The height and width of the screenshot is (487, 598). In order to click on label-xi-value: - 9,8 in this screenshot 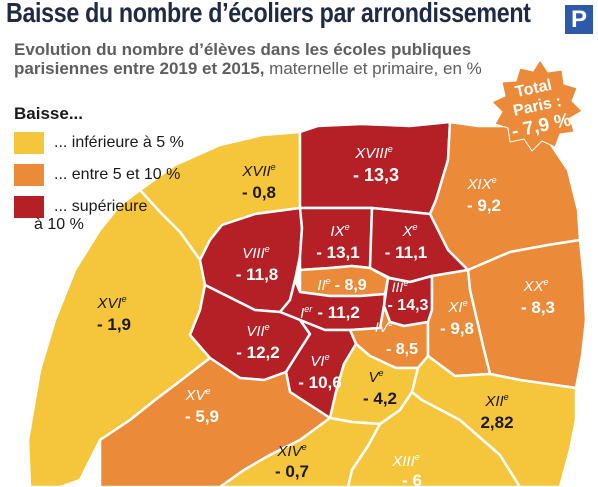, I will do `click(457, 328)`.